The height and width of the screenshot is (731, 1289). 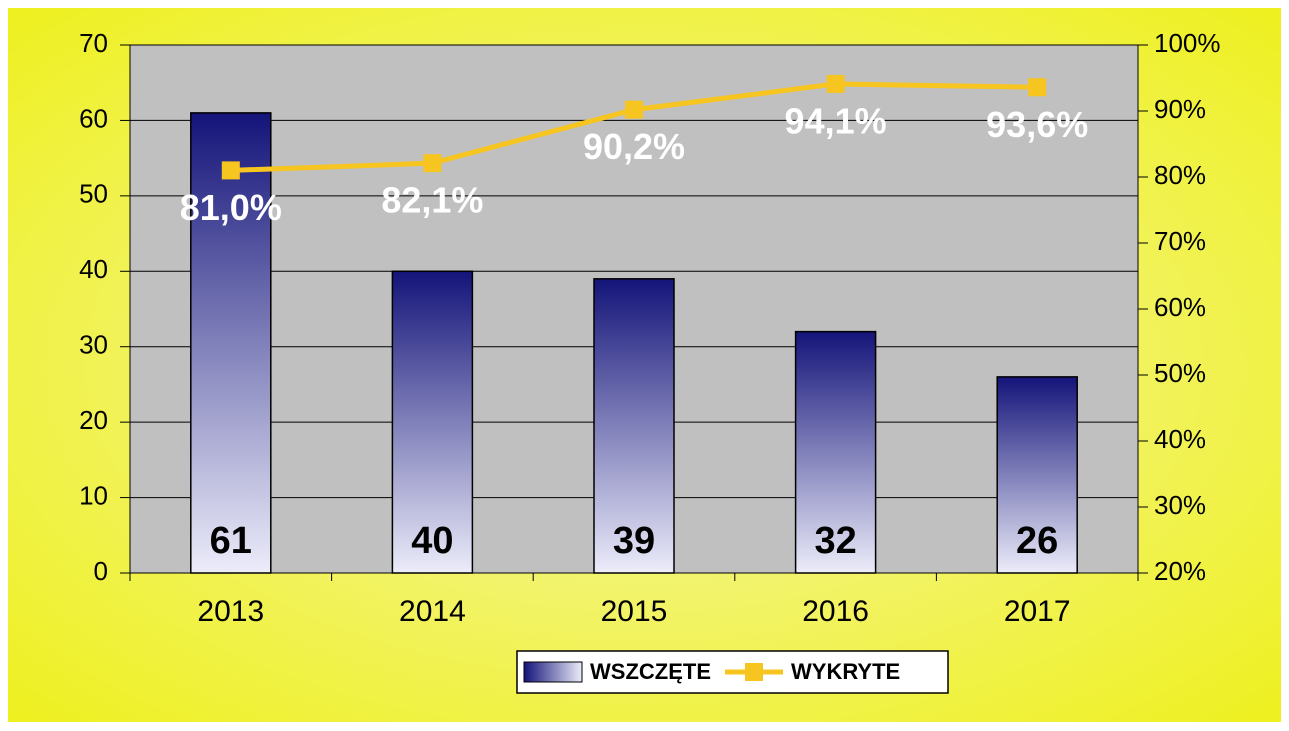 What do you see at coordinates (101, 571) in the screenshot?
I see `y-tick-label: 0` at bounding box center [101, 571].